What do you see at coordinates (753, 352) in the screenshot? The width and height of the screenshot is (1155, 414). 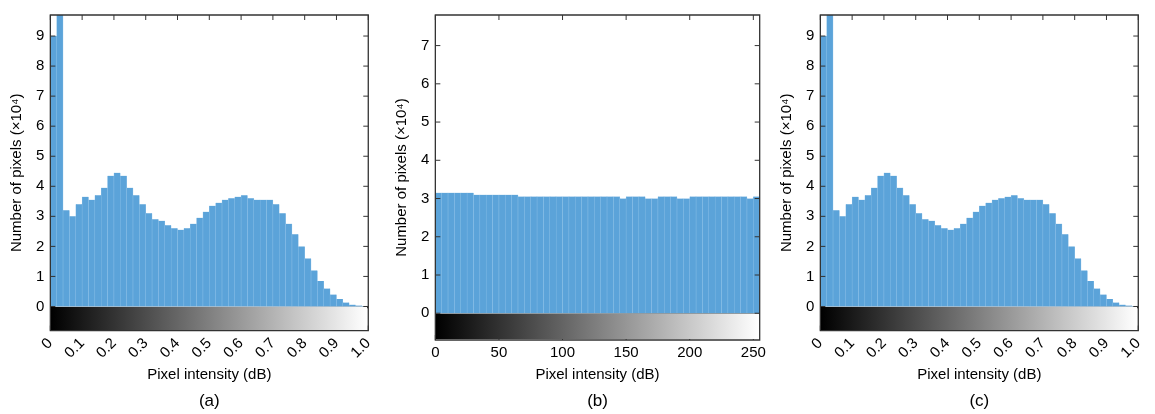 I see `x-tick-label: 250` at bounding box center [753, 352].